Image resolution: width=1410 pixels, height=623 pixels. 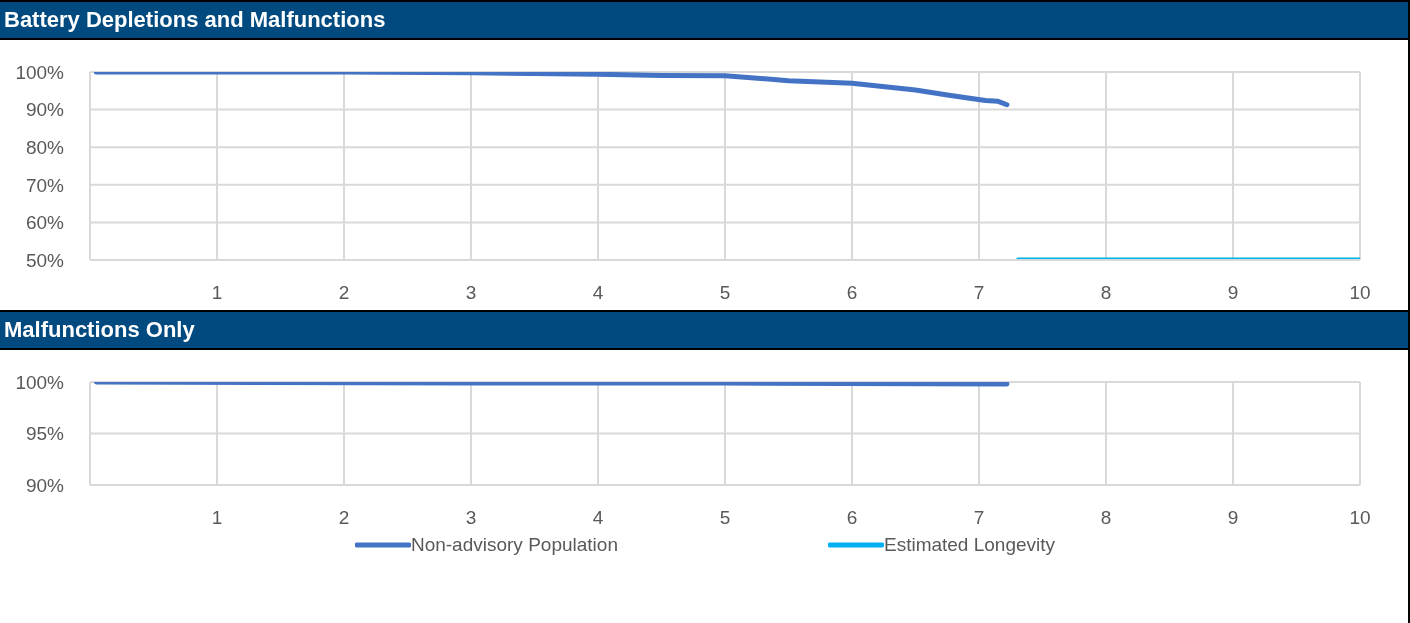 What do you see at coordinates (45, 185) in the screenshot?
I see `y-tick-label: 70%` at bounding box center [45, 185].